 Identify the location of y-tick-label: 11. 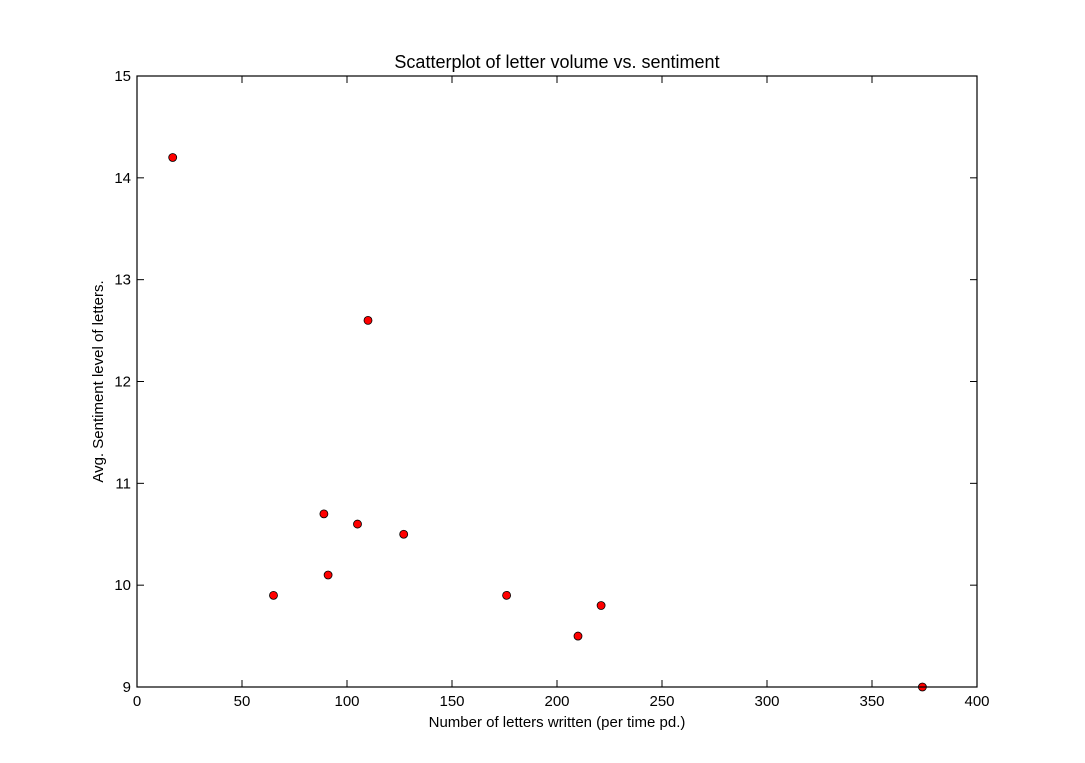
(123, 483).